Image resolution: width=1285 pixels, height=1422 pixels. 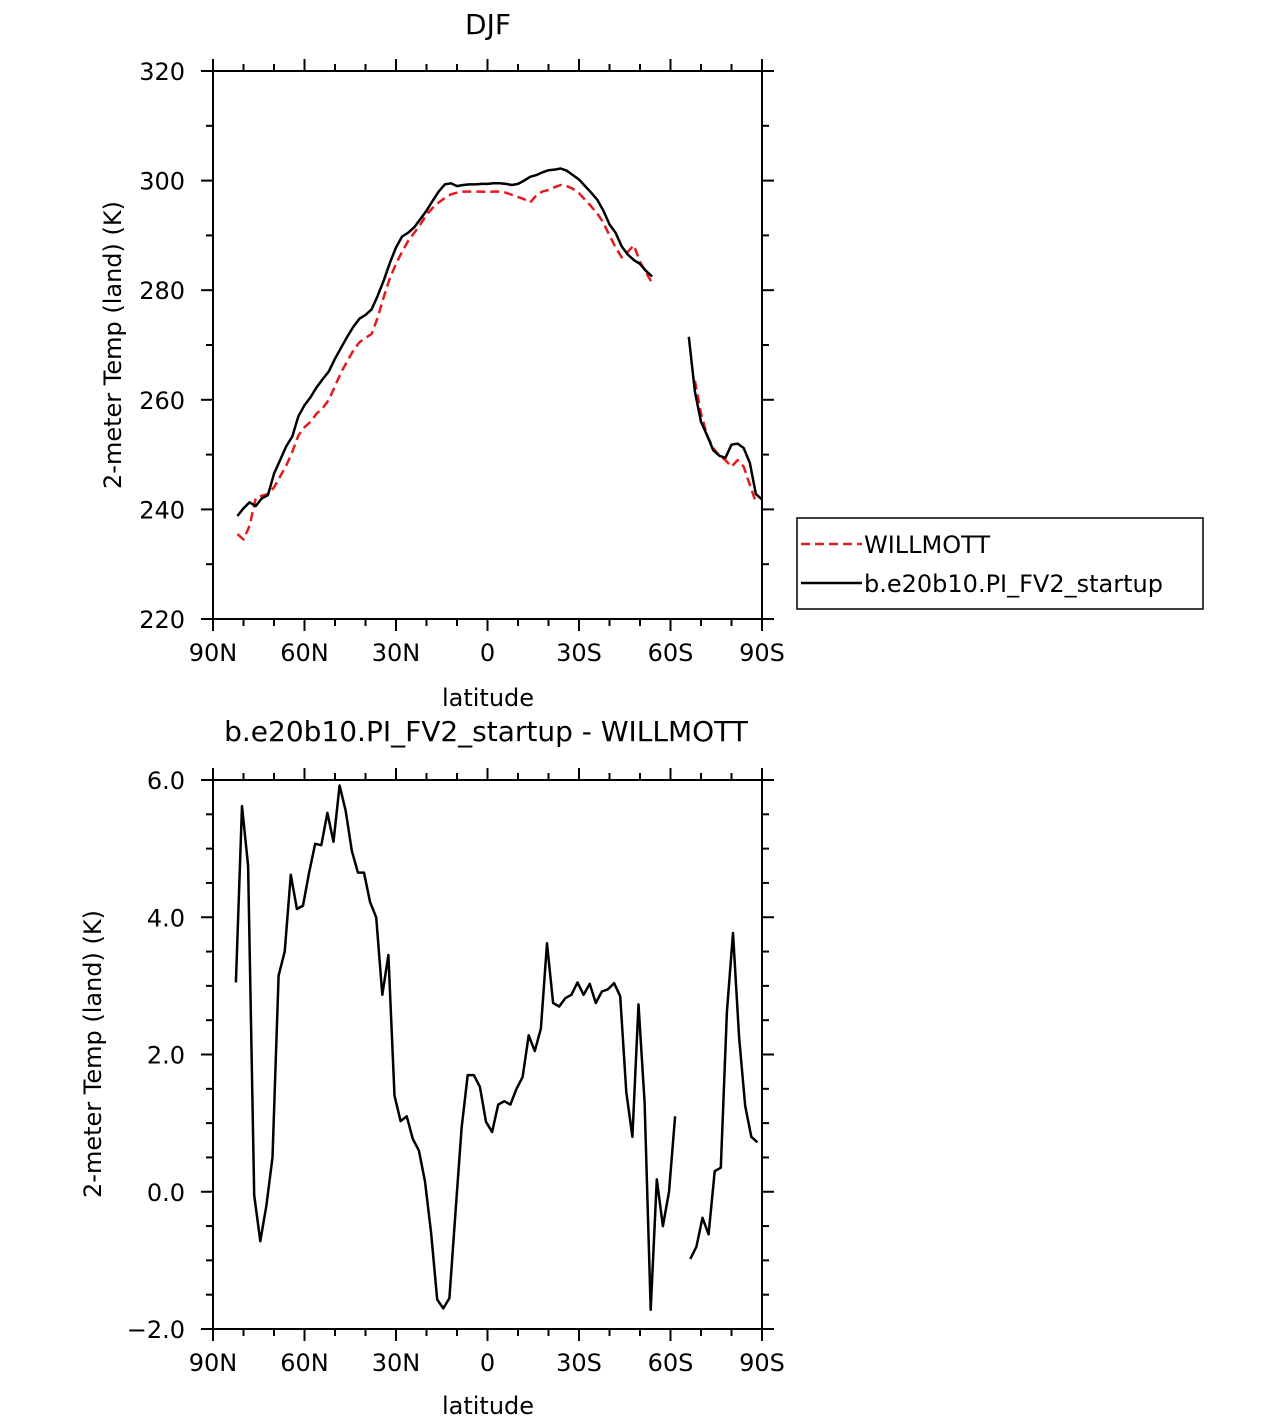 What do you see at coordinates (162, 510) in the screenshot?
I see `y-tick-label: 240` at bounding box center [162, 510].